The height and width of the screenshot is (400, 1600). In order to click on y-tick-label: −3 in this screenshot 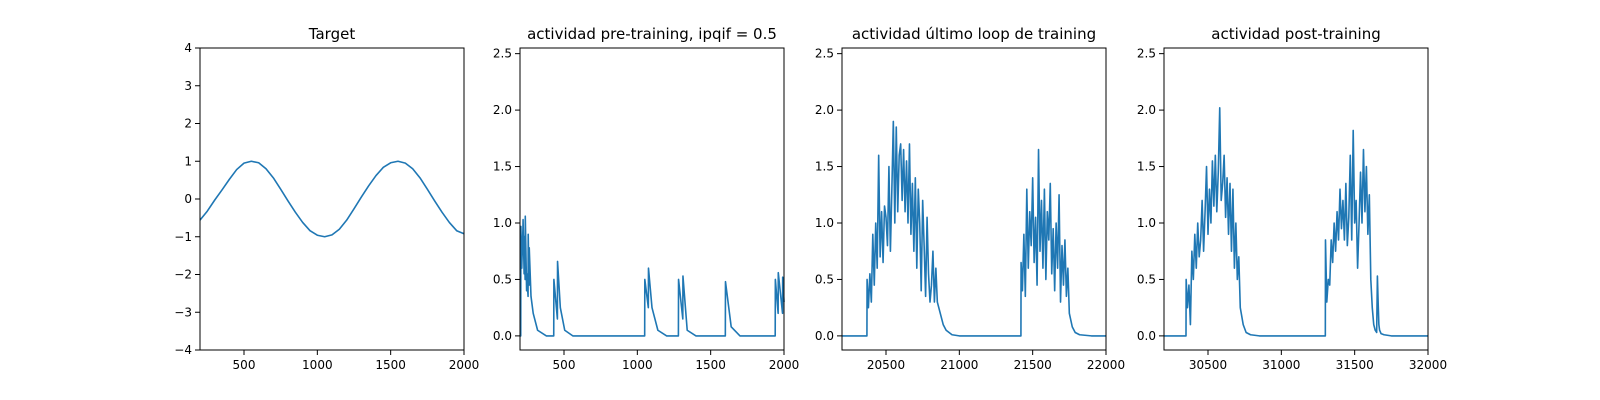, I will do `click(183, 312)`.